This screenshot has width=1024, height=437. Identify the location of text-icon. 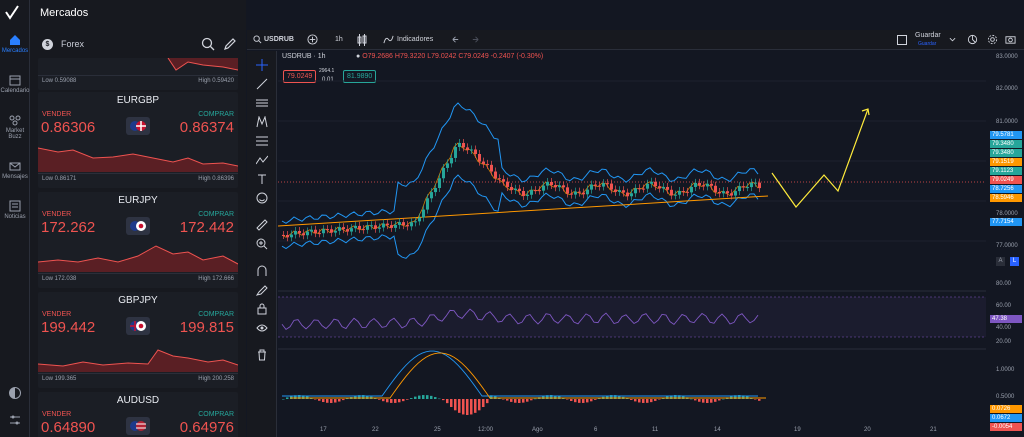
(262, 179).